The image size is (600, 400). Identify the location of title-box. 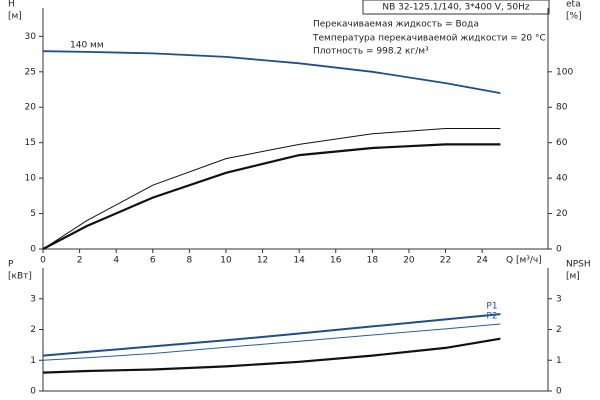
(456, 7).